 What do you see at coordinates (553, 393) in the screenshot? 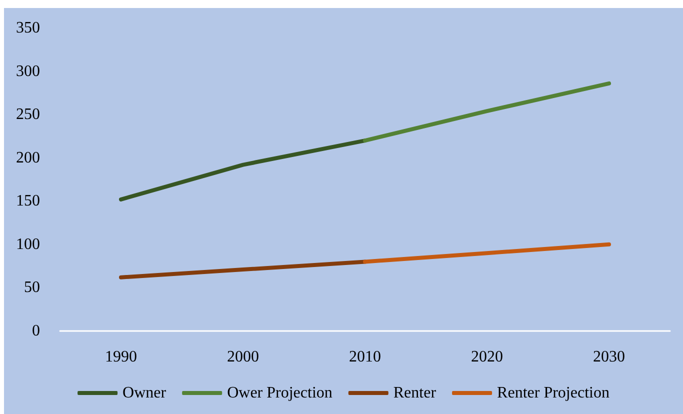
I see `legend-label: Renter Projection` at bounding box center [553, 393].